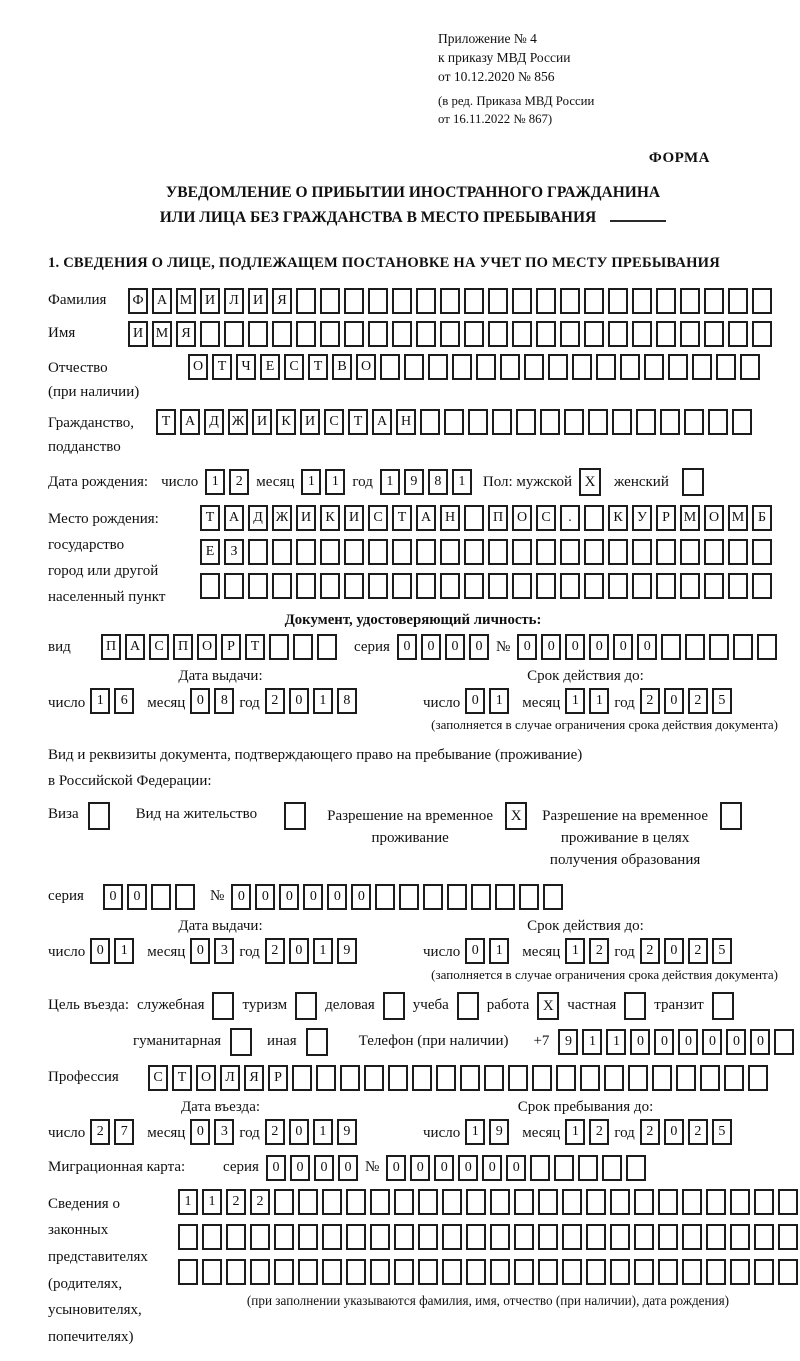  I want to click on residence-permit-checkbox, so click(295, 816).